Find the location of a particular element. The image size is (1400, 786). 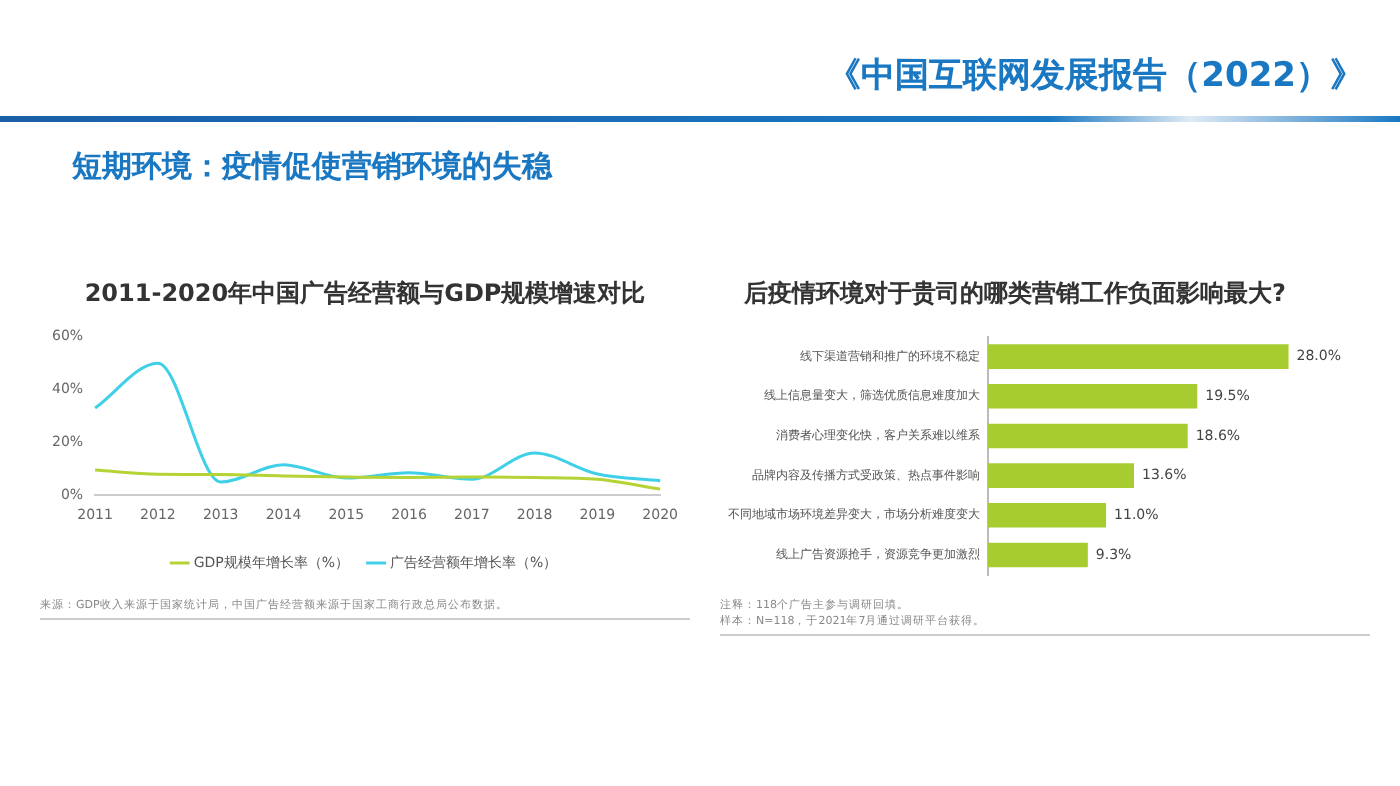

text: 《中国互联网发展报告（2022）》 is located at coordinates (1095, 76).